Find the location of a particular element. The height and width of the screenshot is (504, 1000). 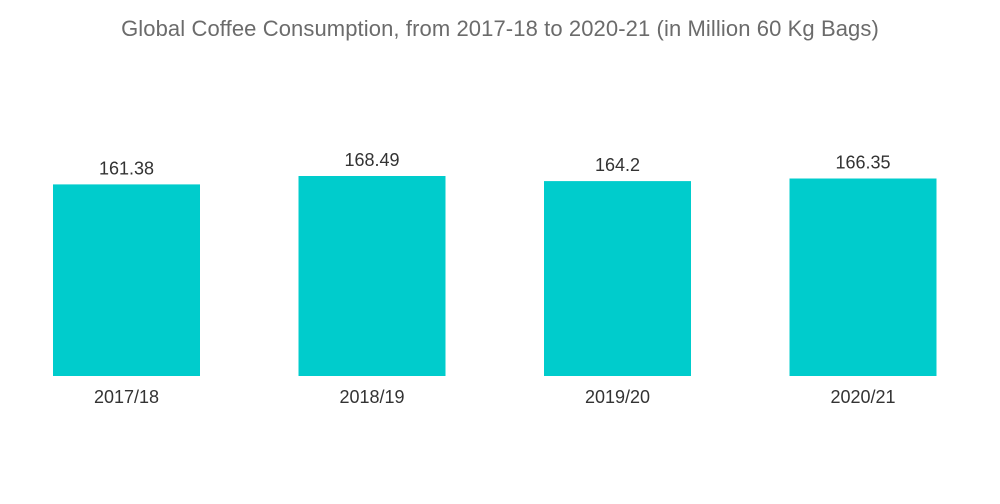

value-label: 166.35 is located at coordinates (862, 163).